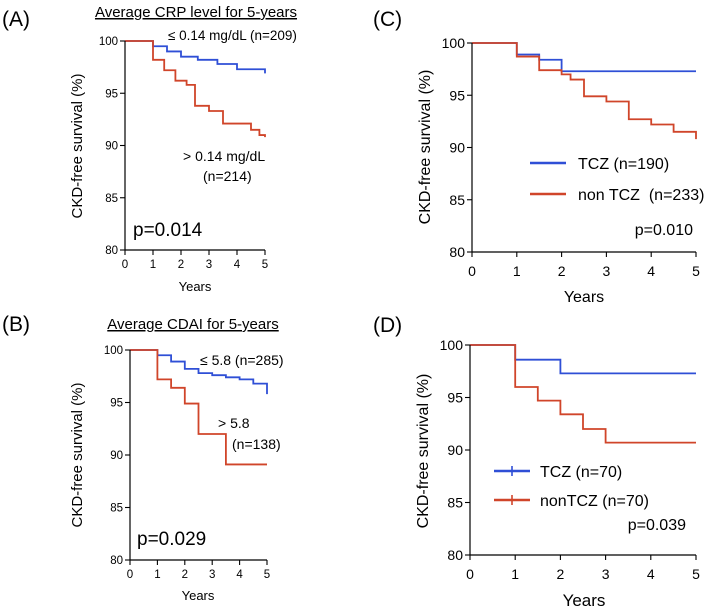 The width and height of the screenshot is (704, 613). What do you see at coordinates (195, 57) in the screenshot?
I see `panel-a-series-blue-line` at bounding box center [195, 57].